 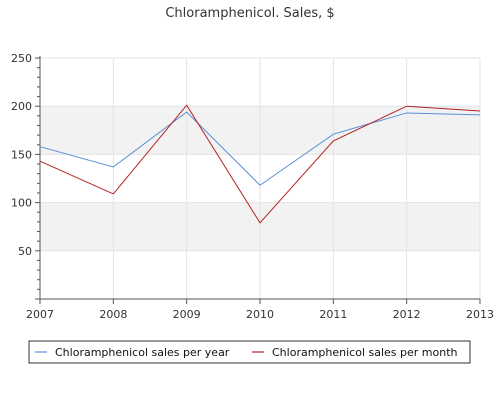 I want to click on x-tick-label-2007: 2007, so click(x=40, y=314).